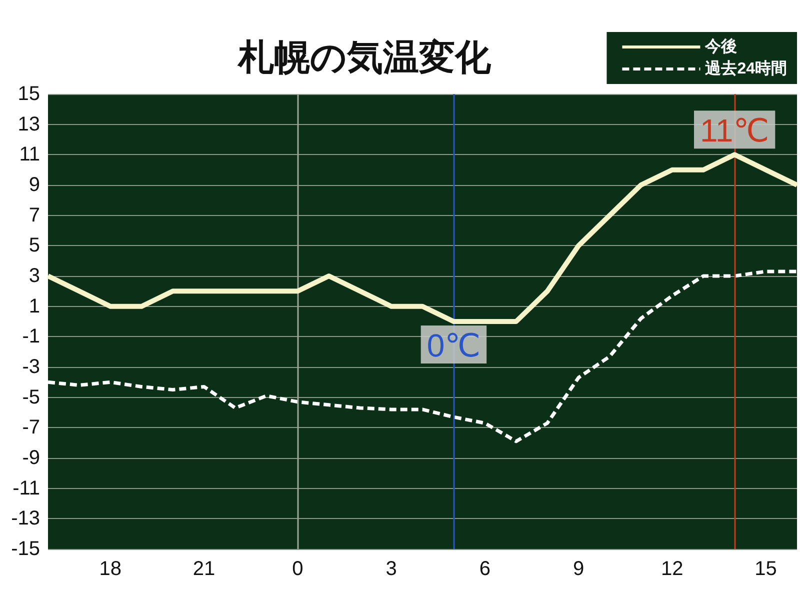 The height and width of the screenshot is (600, 800). I want to click on y-tick-label: 15, so click(29, 94).